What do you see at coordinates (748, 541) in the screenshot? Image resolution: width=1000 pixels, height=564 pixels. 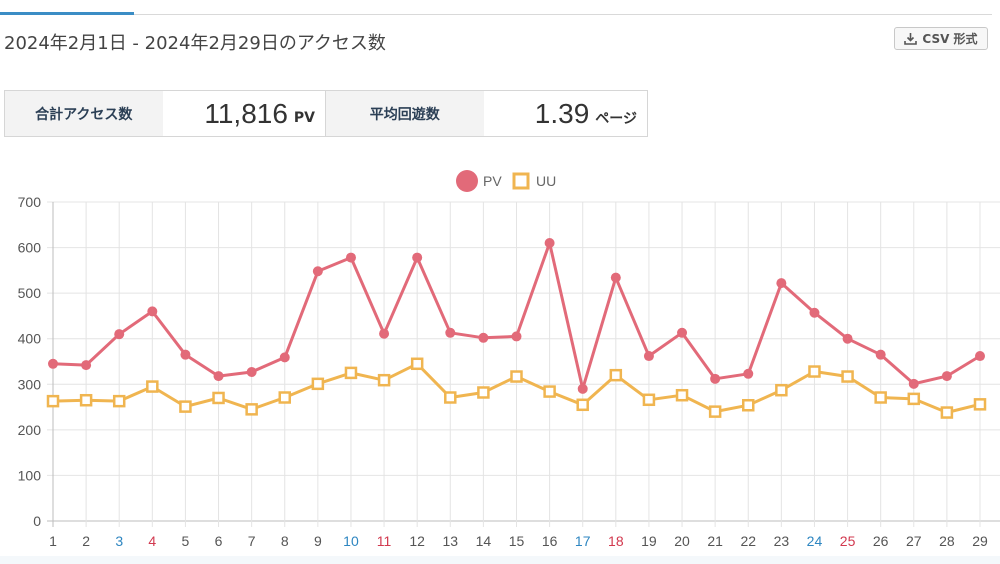 I see `x-tick-label: 22` at bounding box center [748, 541].